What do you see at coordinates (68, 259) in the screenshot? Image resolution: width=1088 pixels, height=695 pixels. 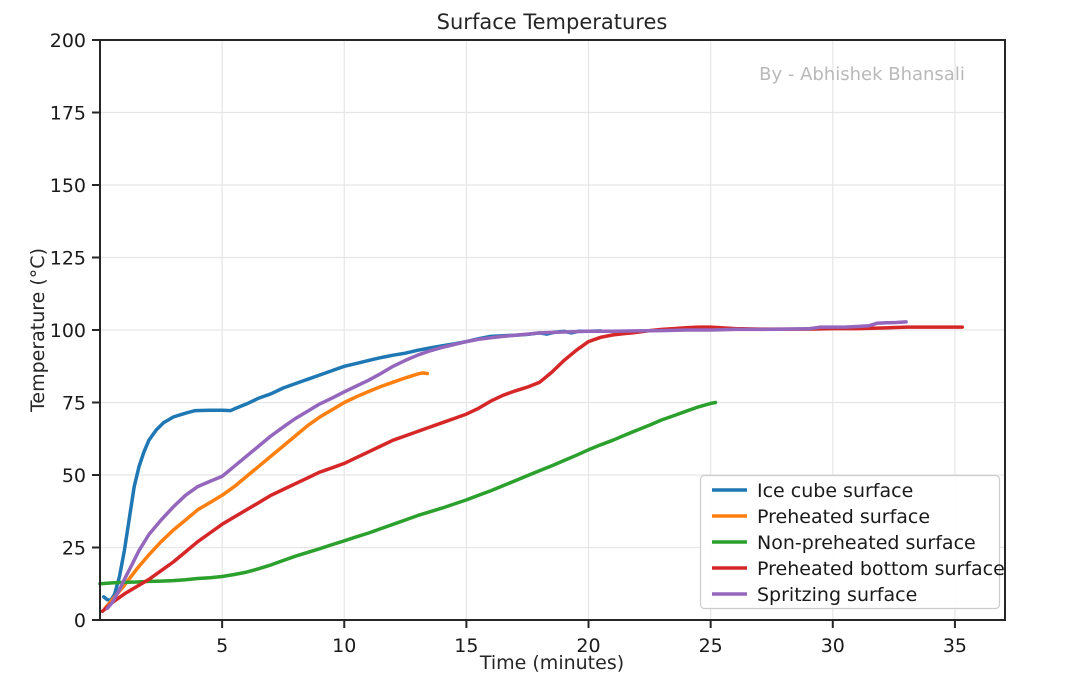 I see `y-tick-label: 125` at bounding box center [68, 259].